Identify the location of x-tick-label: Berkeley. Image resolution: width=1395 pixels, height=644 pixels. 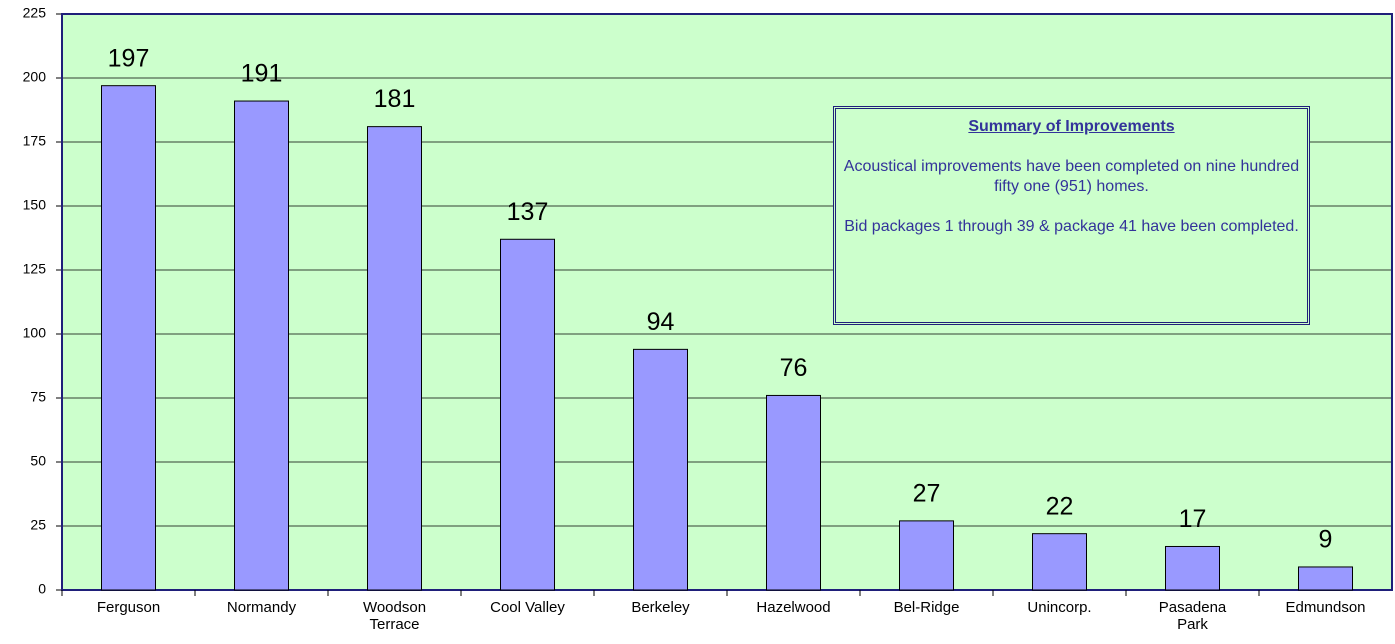
(660, 607).